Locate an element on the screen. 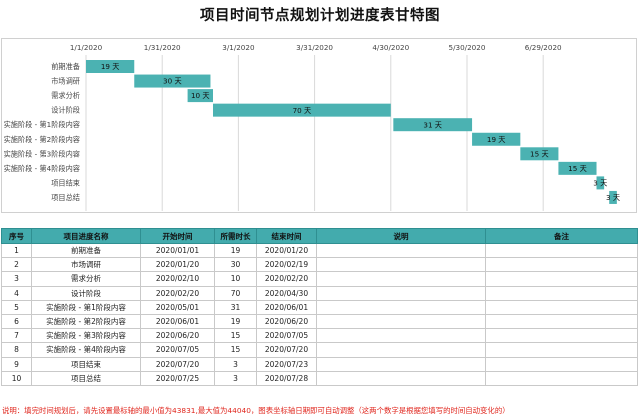 The image size is (640, 419). table-cell: 2020/02/19 is located at coordinates (286, 265).